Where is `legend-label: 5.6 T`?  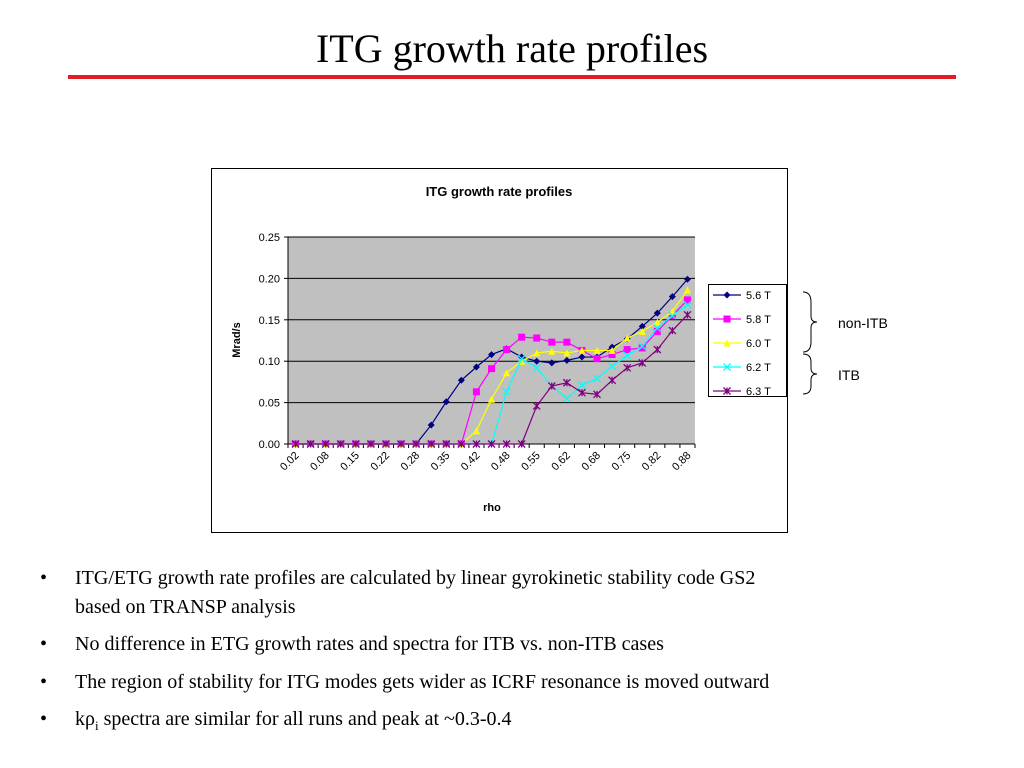
legend-label: 5.6 T is located at coordinates (758, 296).